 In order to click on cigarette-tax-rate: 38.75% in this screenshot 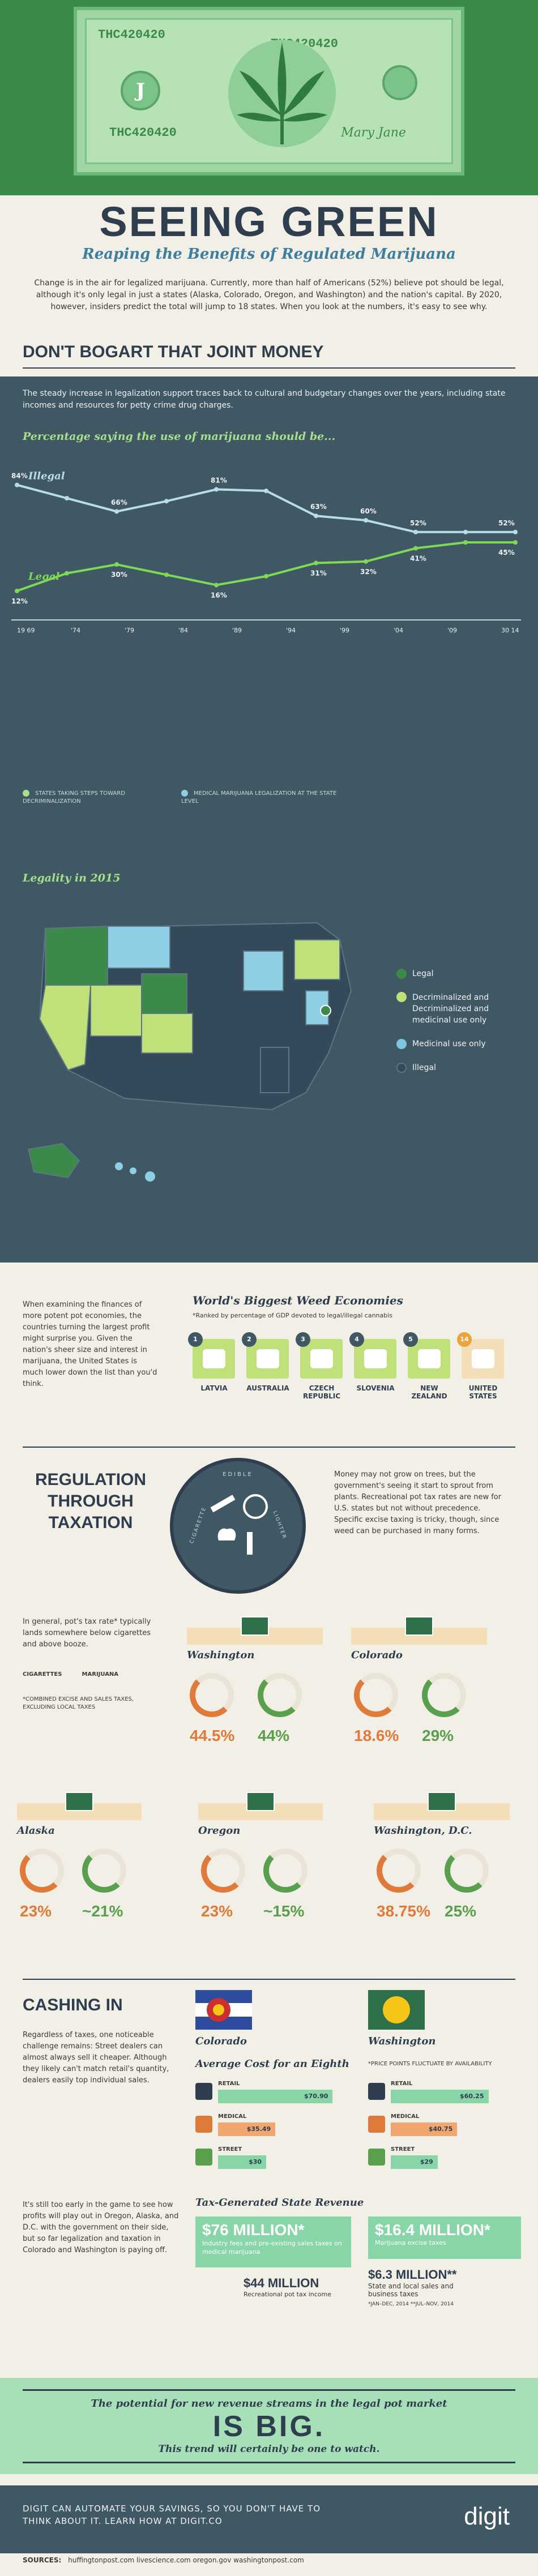, I will do `click(403, 1911)`.